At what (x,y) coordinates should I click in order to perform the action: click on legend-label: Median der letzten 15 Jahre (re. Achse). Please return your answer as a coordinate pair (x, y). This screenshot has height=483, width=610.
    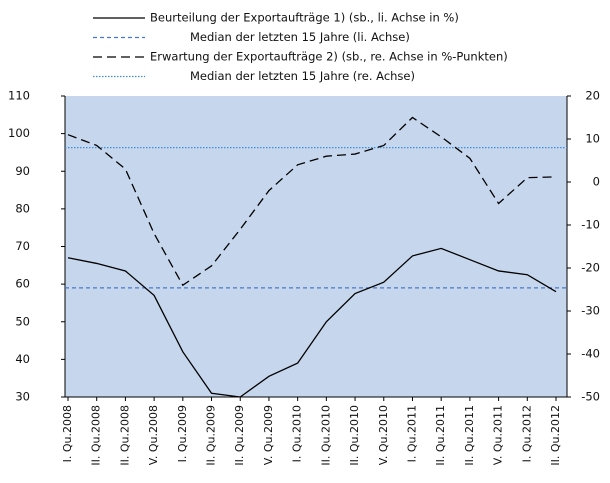
    Looking at the image, I should click on (302, 76).